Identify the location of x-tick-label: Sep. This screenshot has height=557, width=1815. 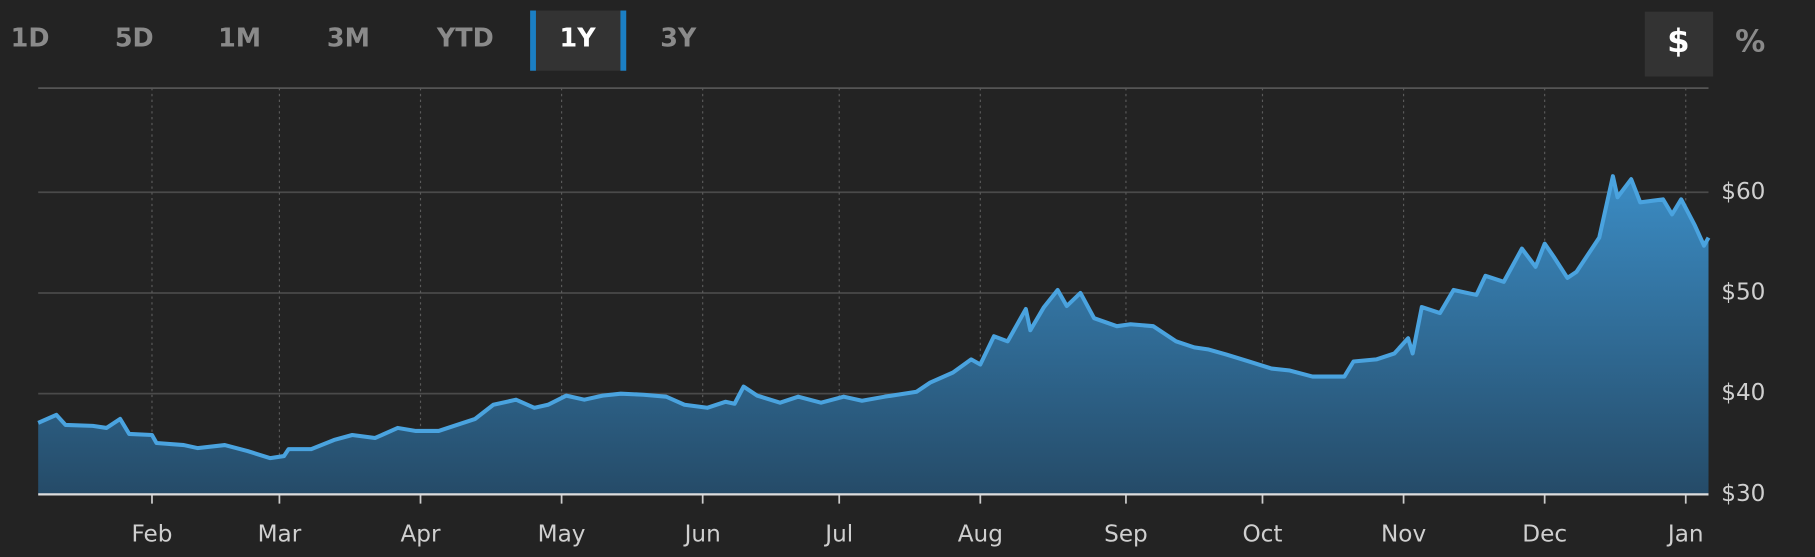
(1126, 534).